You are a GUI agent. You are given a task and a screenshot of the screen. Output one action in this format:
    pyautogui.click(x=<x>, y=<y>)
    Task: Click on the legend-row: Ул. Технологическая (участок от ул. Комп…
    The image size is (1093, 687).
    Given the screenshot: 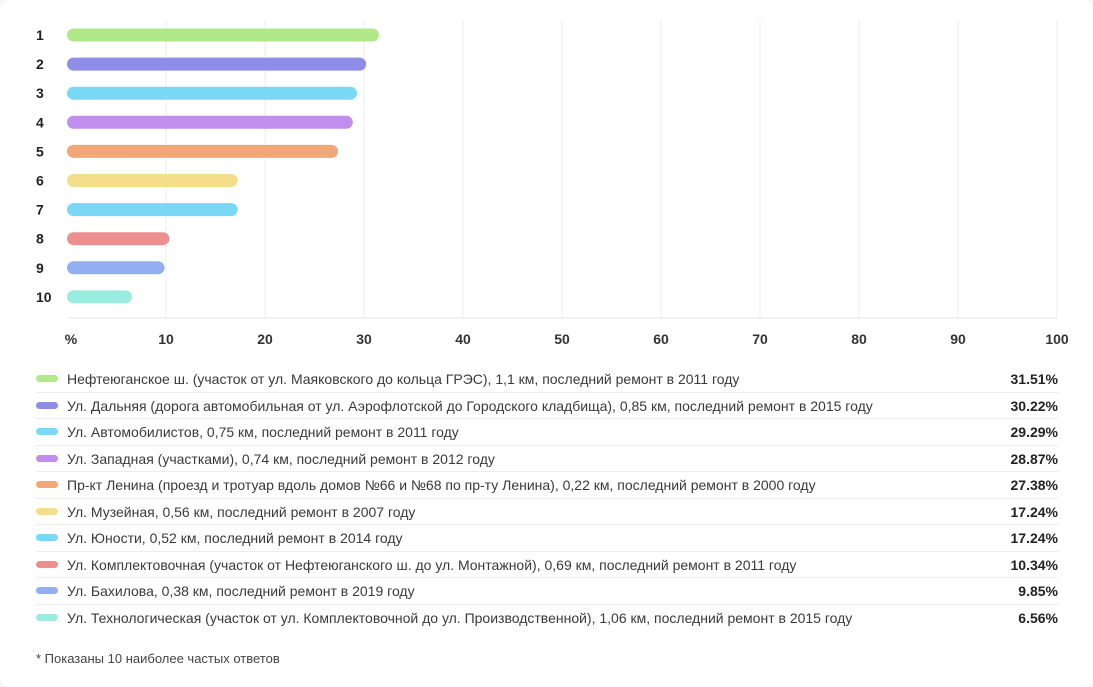 What is the action you would take?
    pyautogui.click(x=547, y=618)
    